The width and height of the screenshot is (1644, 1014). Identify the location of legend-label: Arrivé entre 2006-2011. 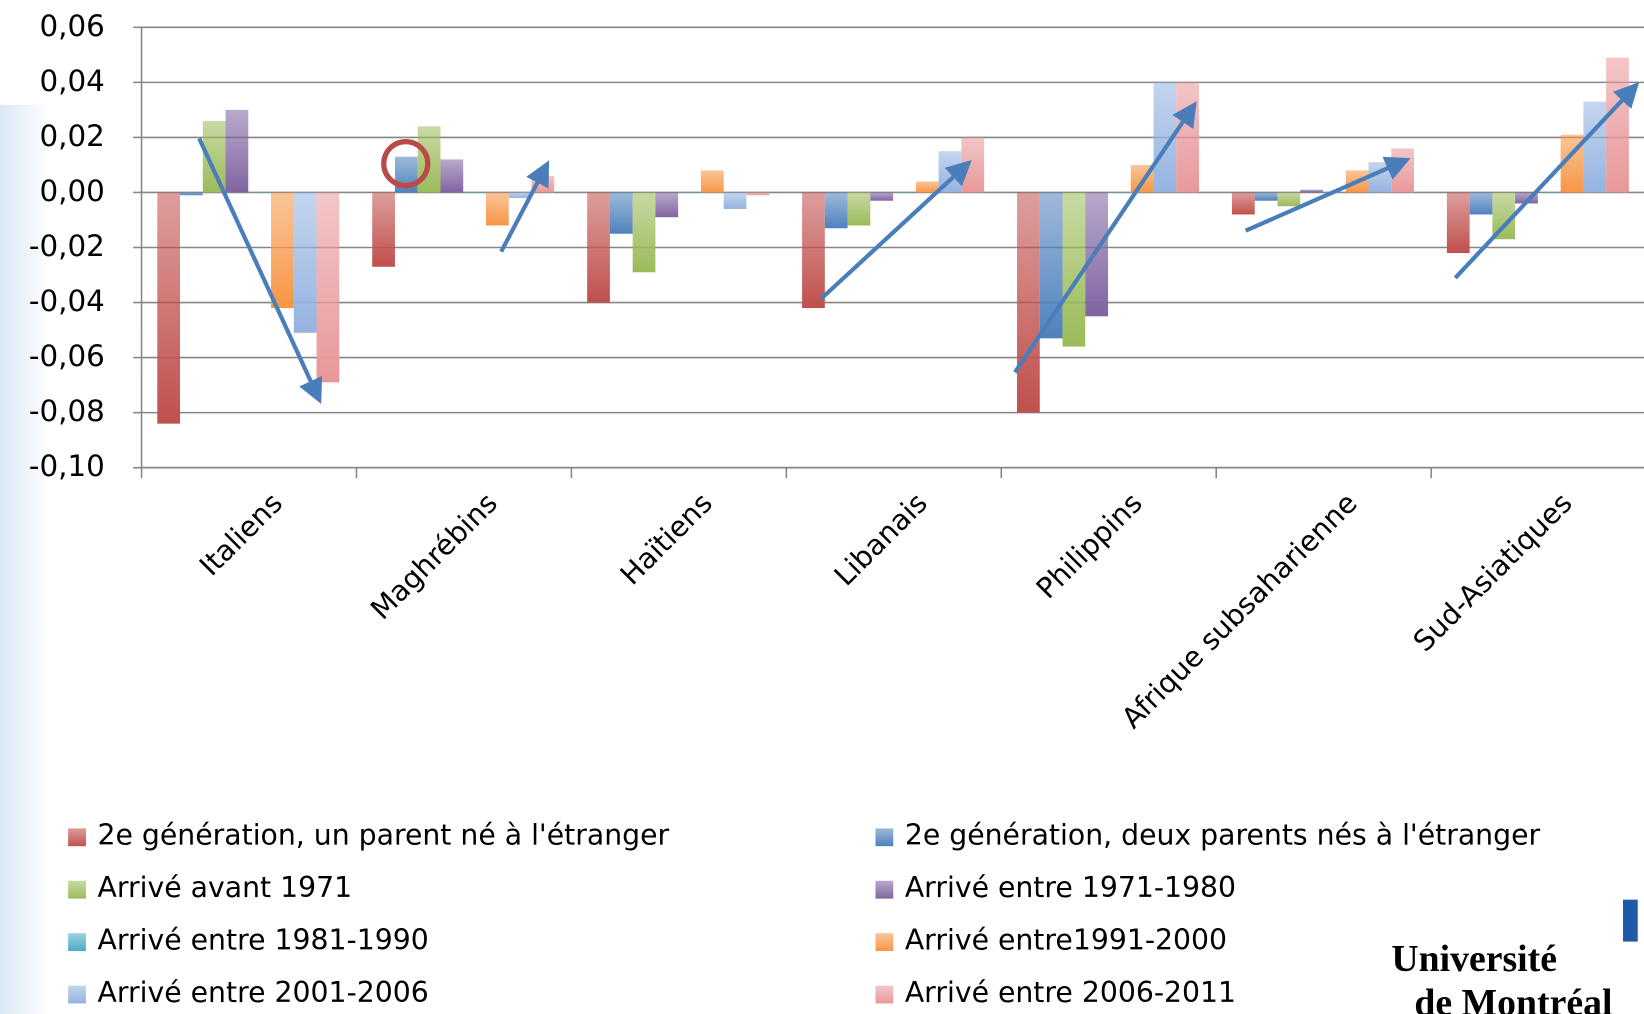
(1070, 992).